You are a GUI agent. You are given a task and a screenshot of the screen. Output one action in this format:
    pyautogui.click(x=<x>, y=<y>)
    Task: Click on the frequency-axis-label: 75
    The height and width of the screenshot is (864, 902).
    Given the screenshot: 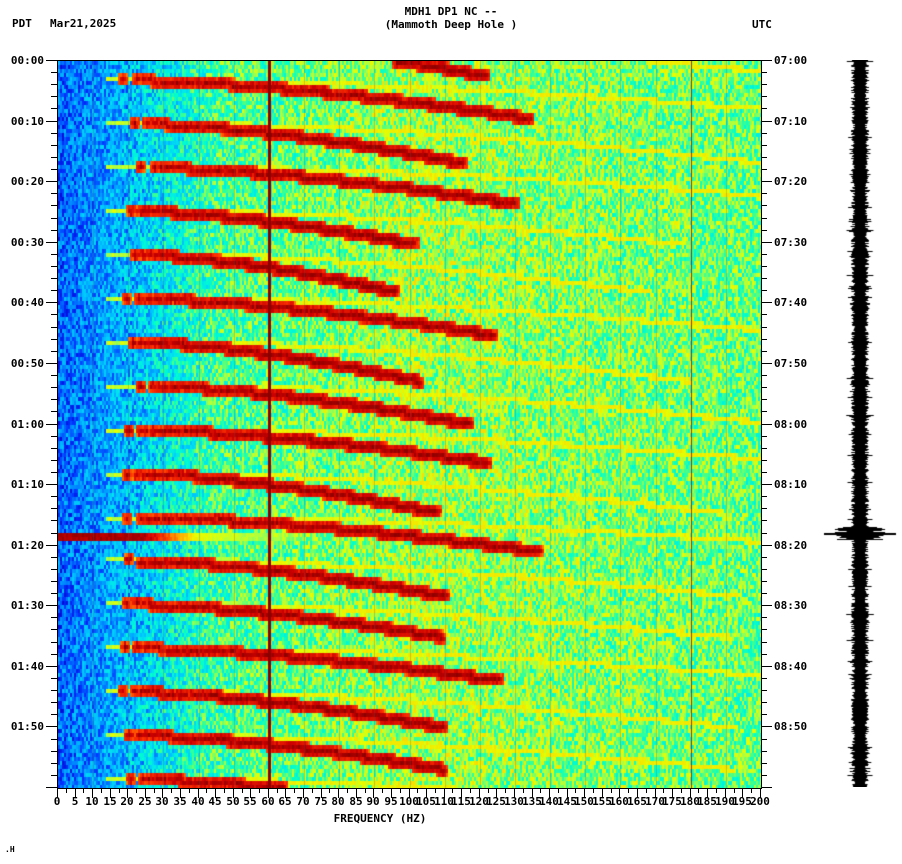 What is the action you would take?
    pyautogui.click(x=321, y=801)
    